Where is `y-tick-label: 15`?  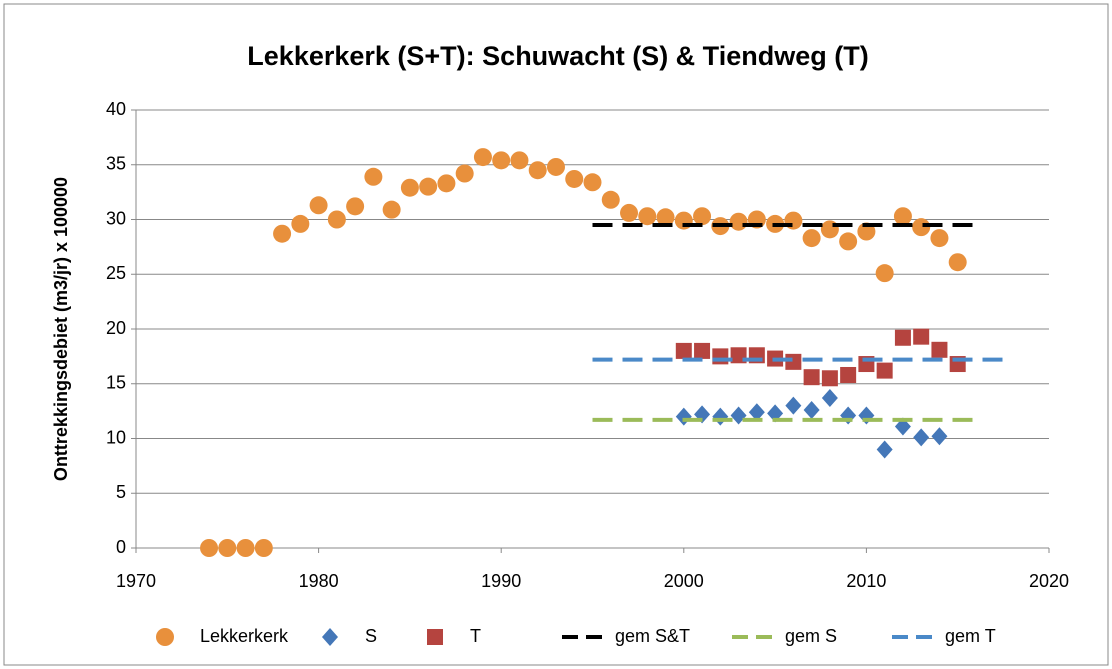 y-tick-label: 15 is located at coordinates (116, 383).